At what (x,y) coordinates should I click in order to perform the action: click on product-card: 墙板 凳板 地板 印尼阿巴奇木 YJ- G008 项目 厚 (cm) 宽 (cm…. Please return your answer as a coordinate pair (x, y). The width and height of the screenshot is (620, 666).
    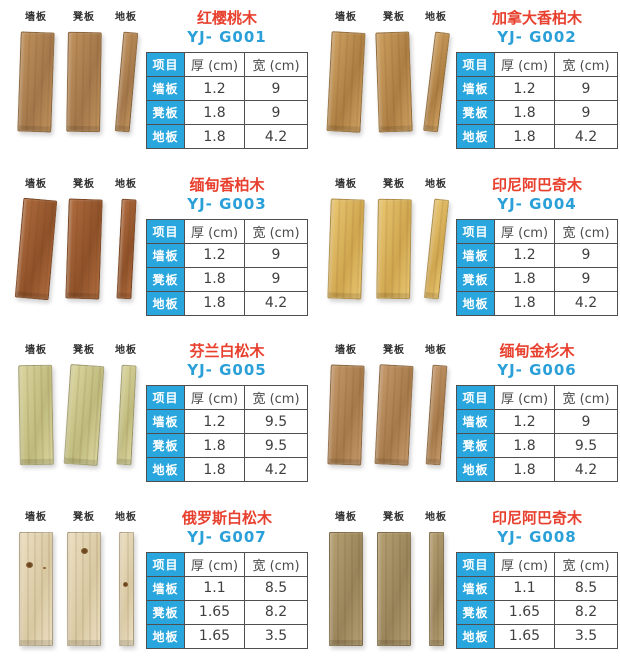
    Looking at the image, I should click on (465, 583).